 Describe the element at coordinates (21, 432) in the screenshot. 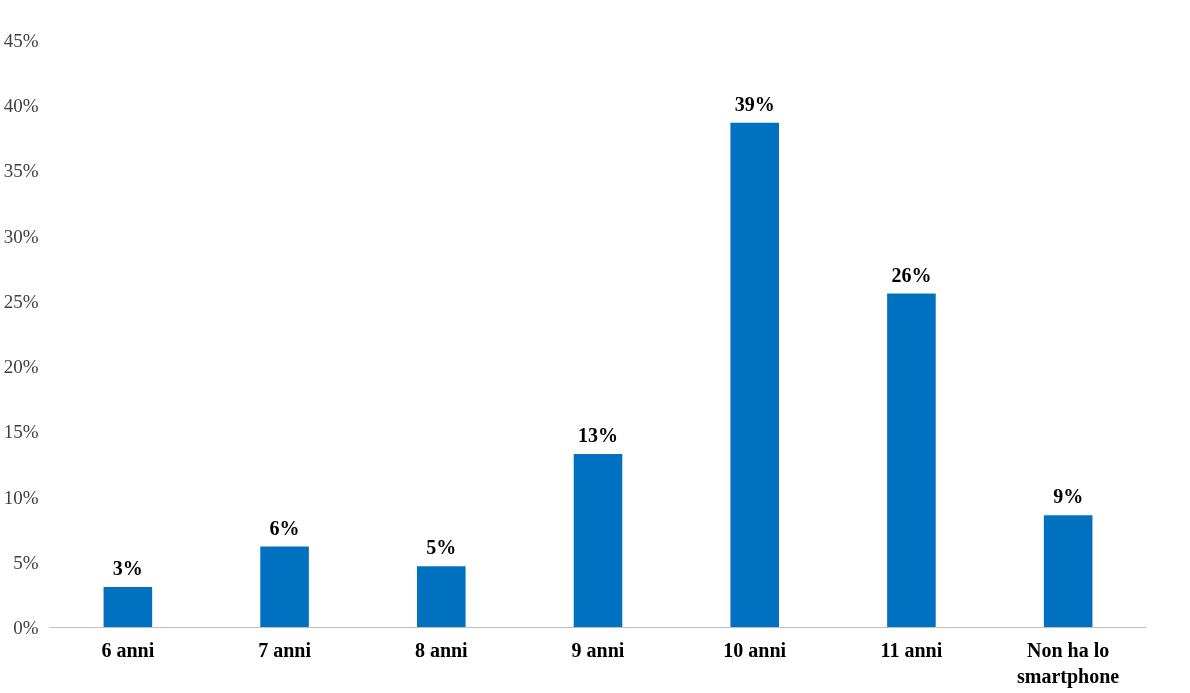

I see `y-tick-label: 15%` at that location.